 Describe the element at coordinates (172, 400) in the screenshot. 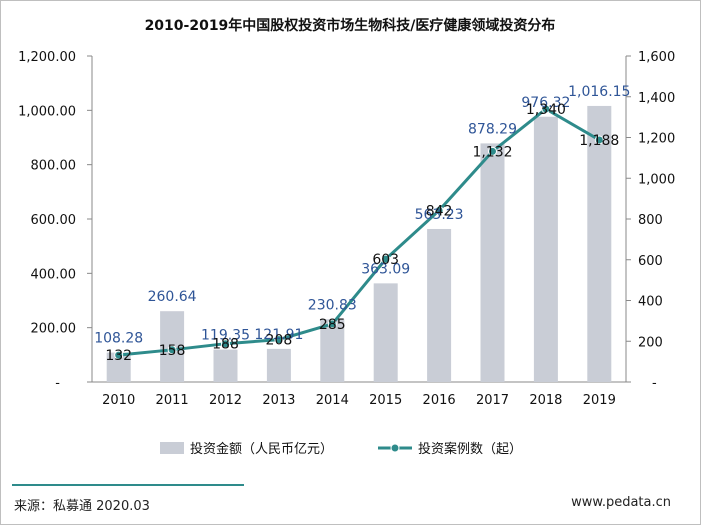

I see `x-tick-label: 2011` at that location.